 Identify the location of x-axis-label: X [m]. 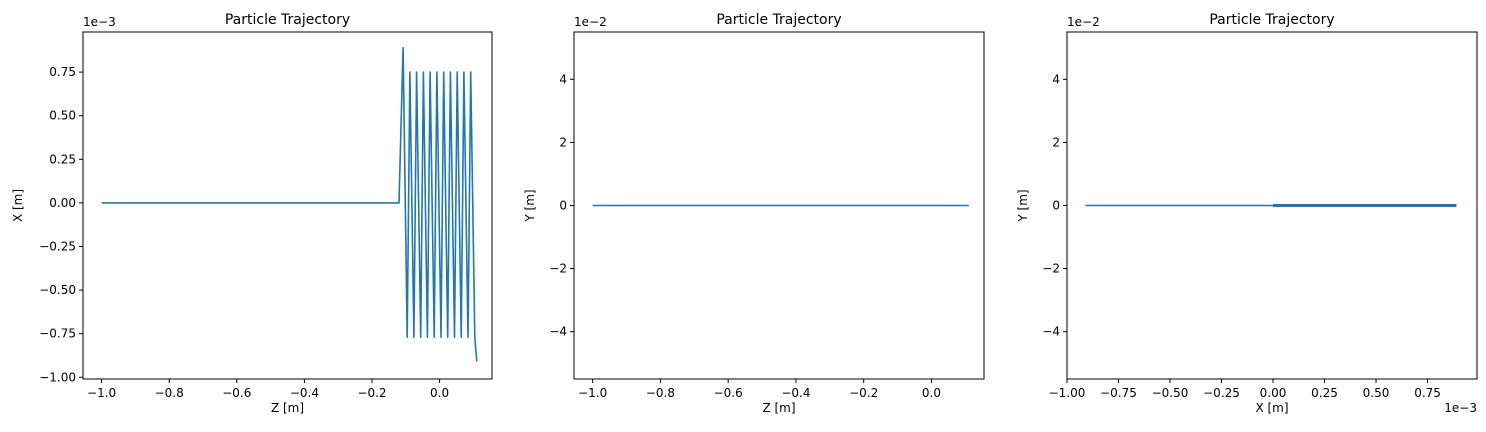
(1271, 408).